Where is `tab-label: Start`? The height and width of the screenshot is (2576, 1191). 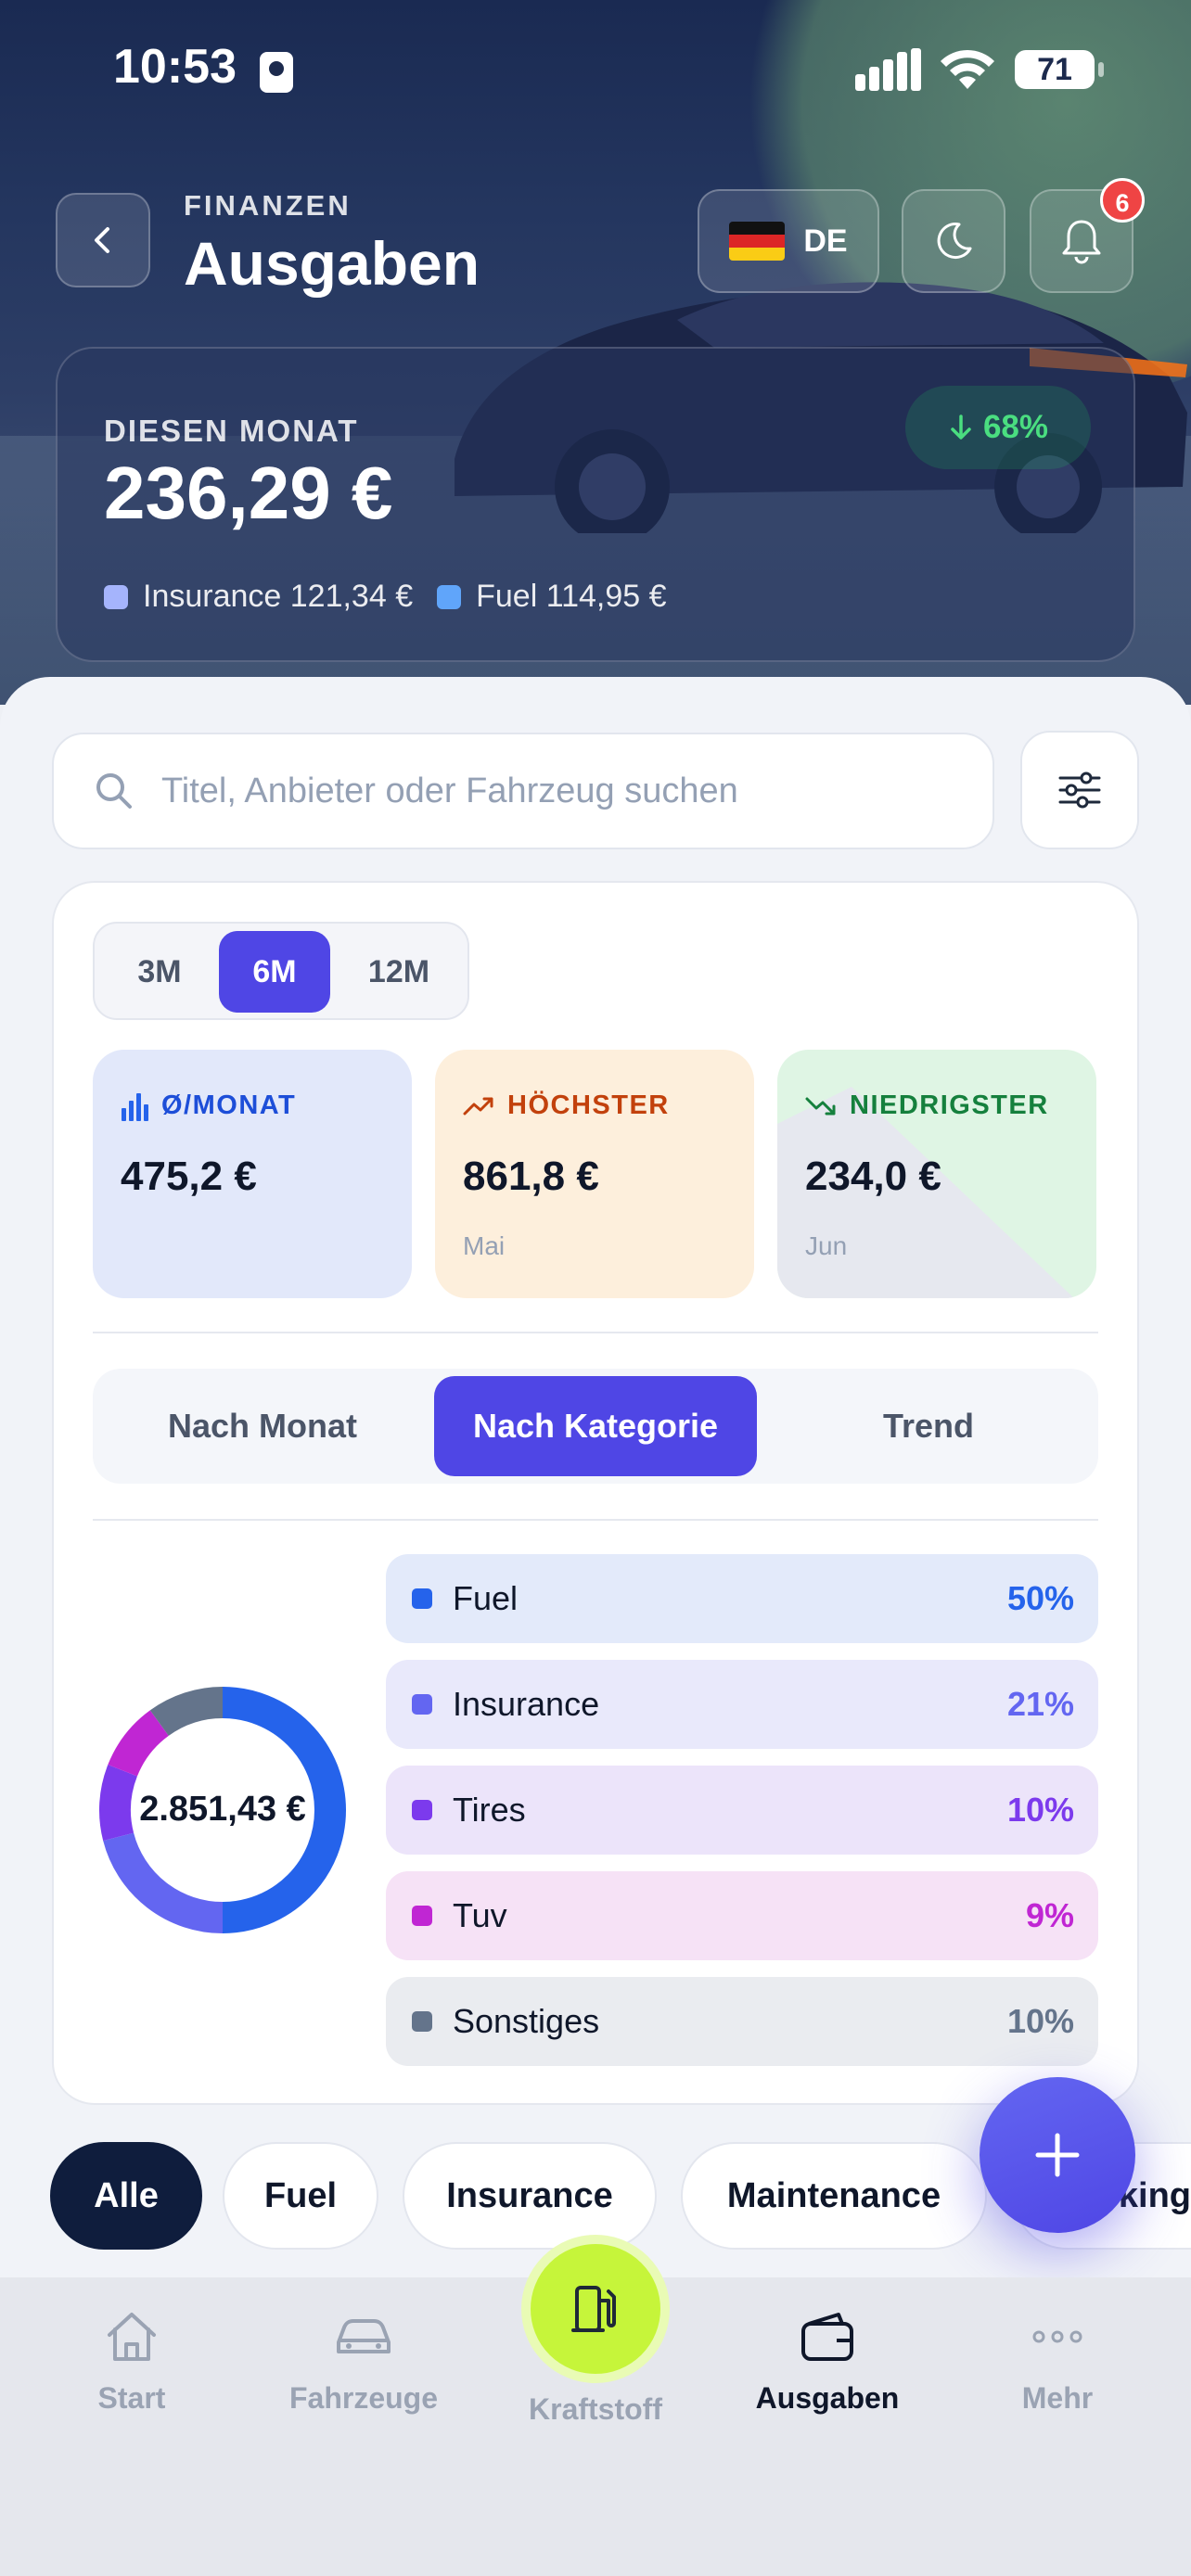
tab-label: Start is located at coordinates (132, 2398).